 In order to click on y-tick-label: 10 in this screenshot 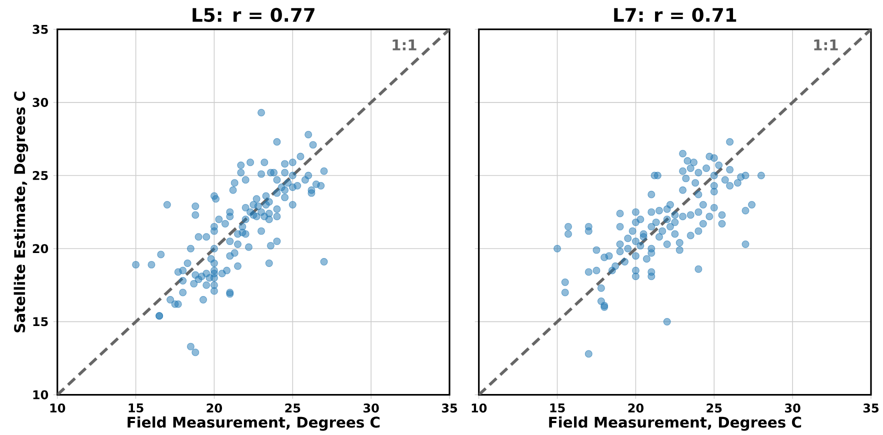, I will do `click(40, 395)`.